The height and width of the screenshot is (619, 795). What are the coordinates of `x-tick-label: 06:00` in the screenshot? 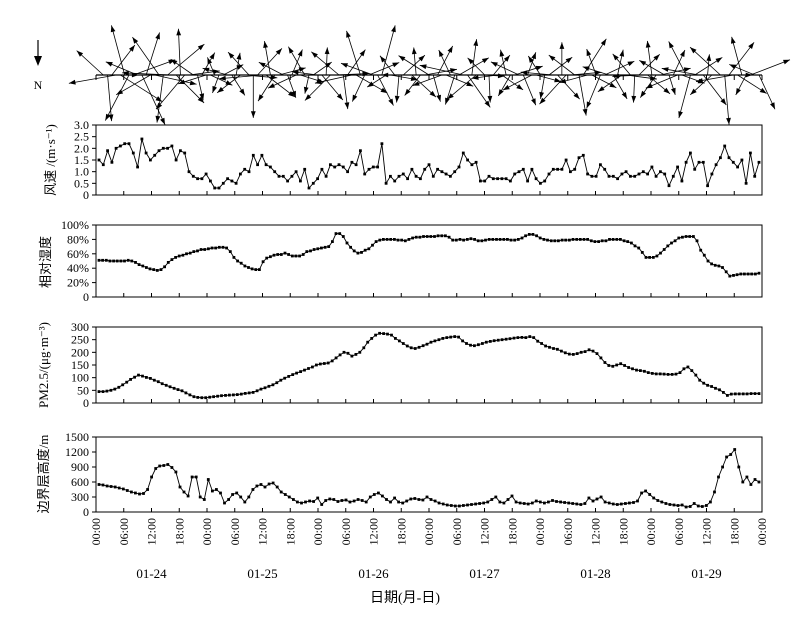 It's located at (568, 531).